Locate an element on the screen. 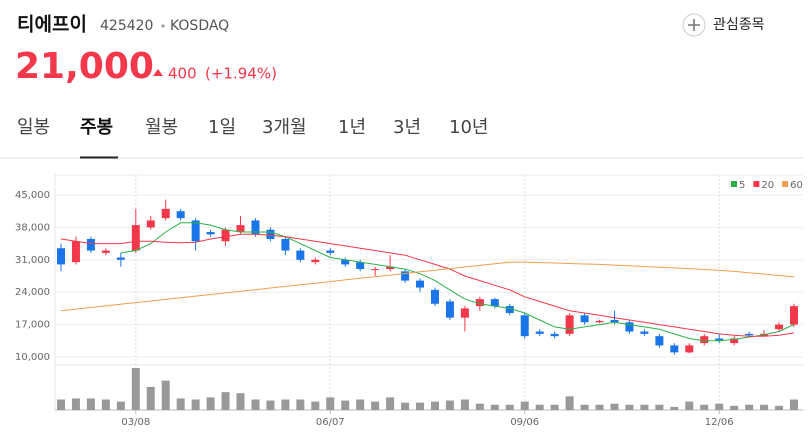 Image resolution: width=811 pixels, height=440 pixels. x-tick-label: 12/06 is located at coordinates (719, 422).